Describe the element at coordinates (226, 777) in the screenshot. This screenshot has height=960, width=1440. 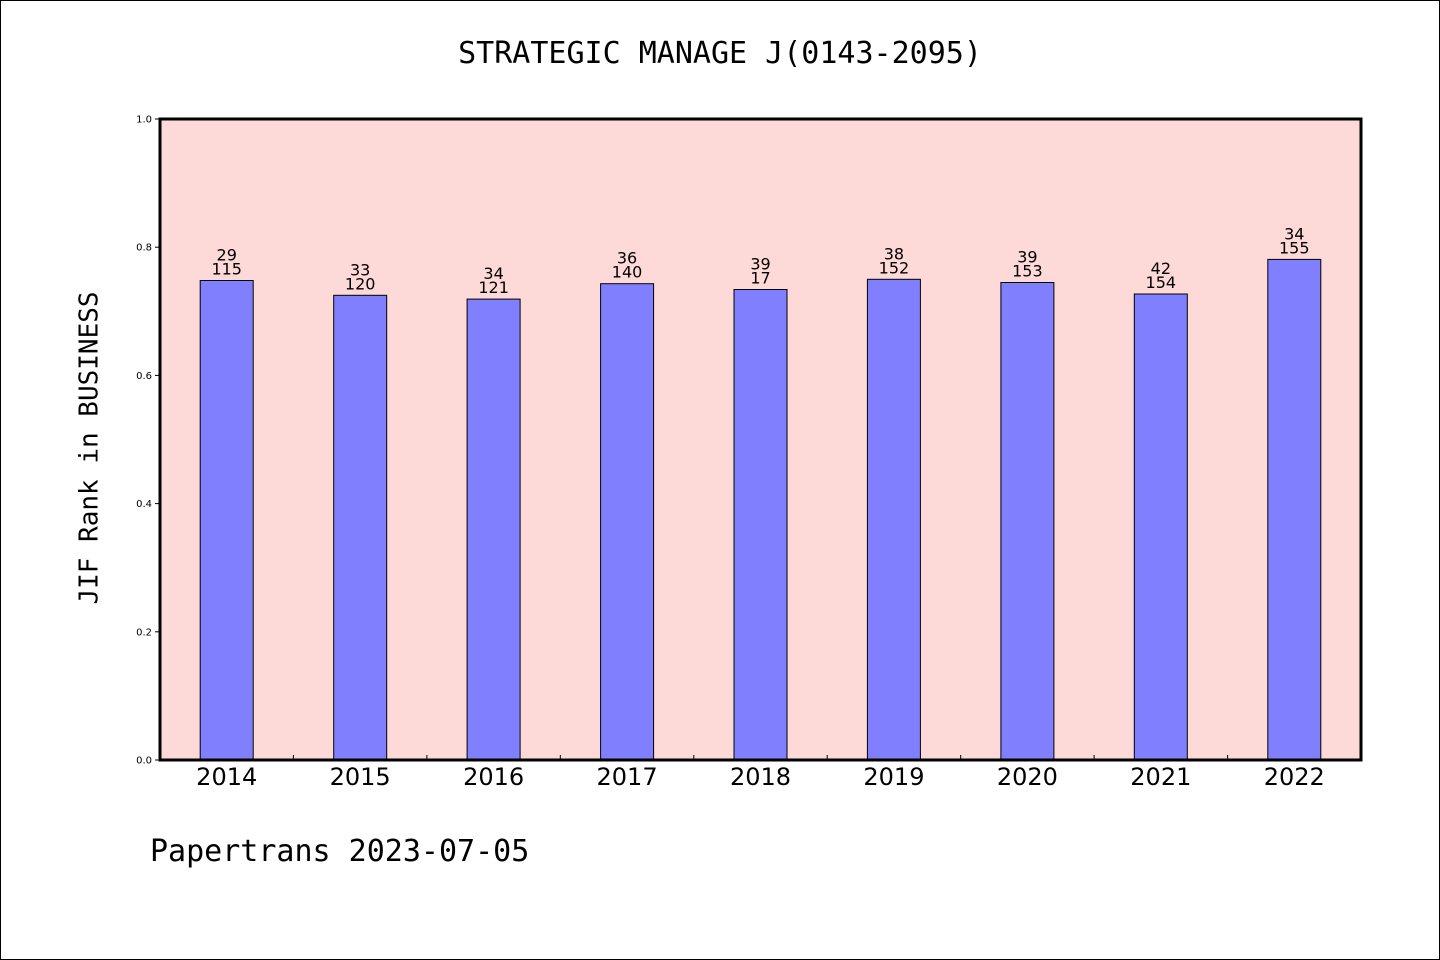
I see `x-tick-label: 2014` at that location.